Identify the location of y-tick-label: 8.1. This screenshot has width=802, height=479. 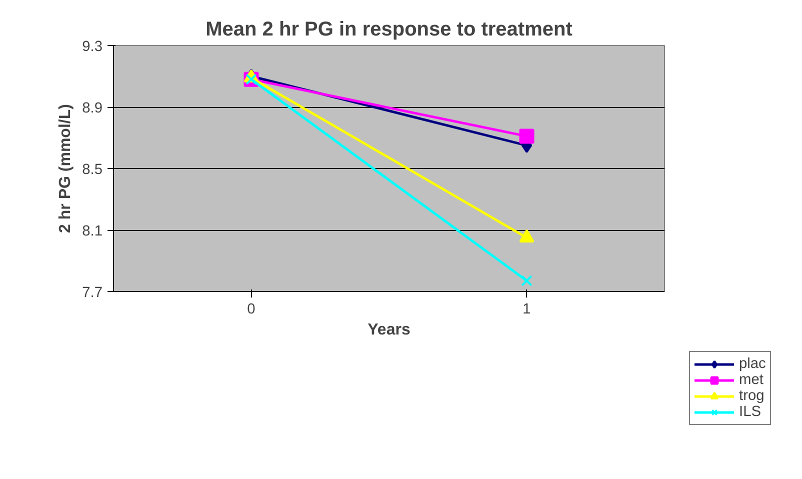
(92, 232).